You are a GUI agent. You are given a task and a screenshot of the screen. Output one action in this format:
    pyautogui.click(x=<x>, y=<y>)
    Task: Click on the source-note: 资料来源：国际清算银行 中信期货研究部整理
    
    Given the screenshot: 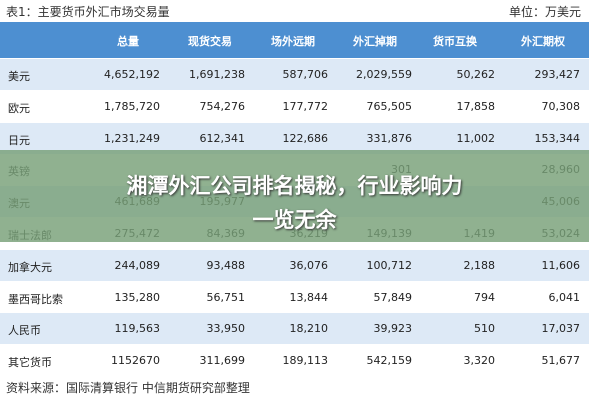 What is the action you would take?
    pyautogui.click(x=128, y=388)
    